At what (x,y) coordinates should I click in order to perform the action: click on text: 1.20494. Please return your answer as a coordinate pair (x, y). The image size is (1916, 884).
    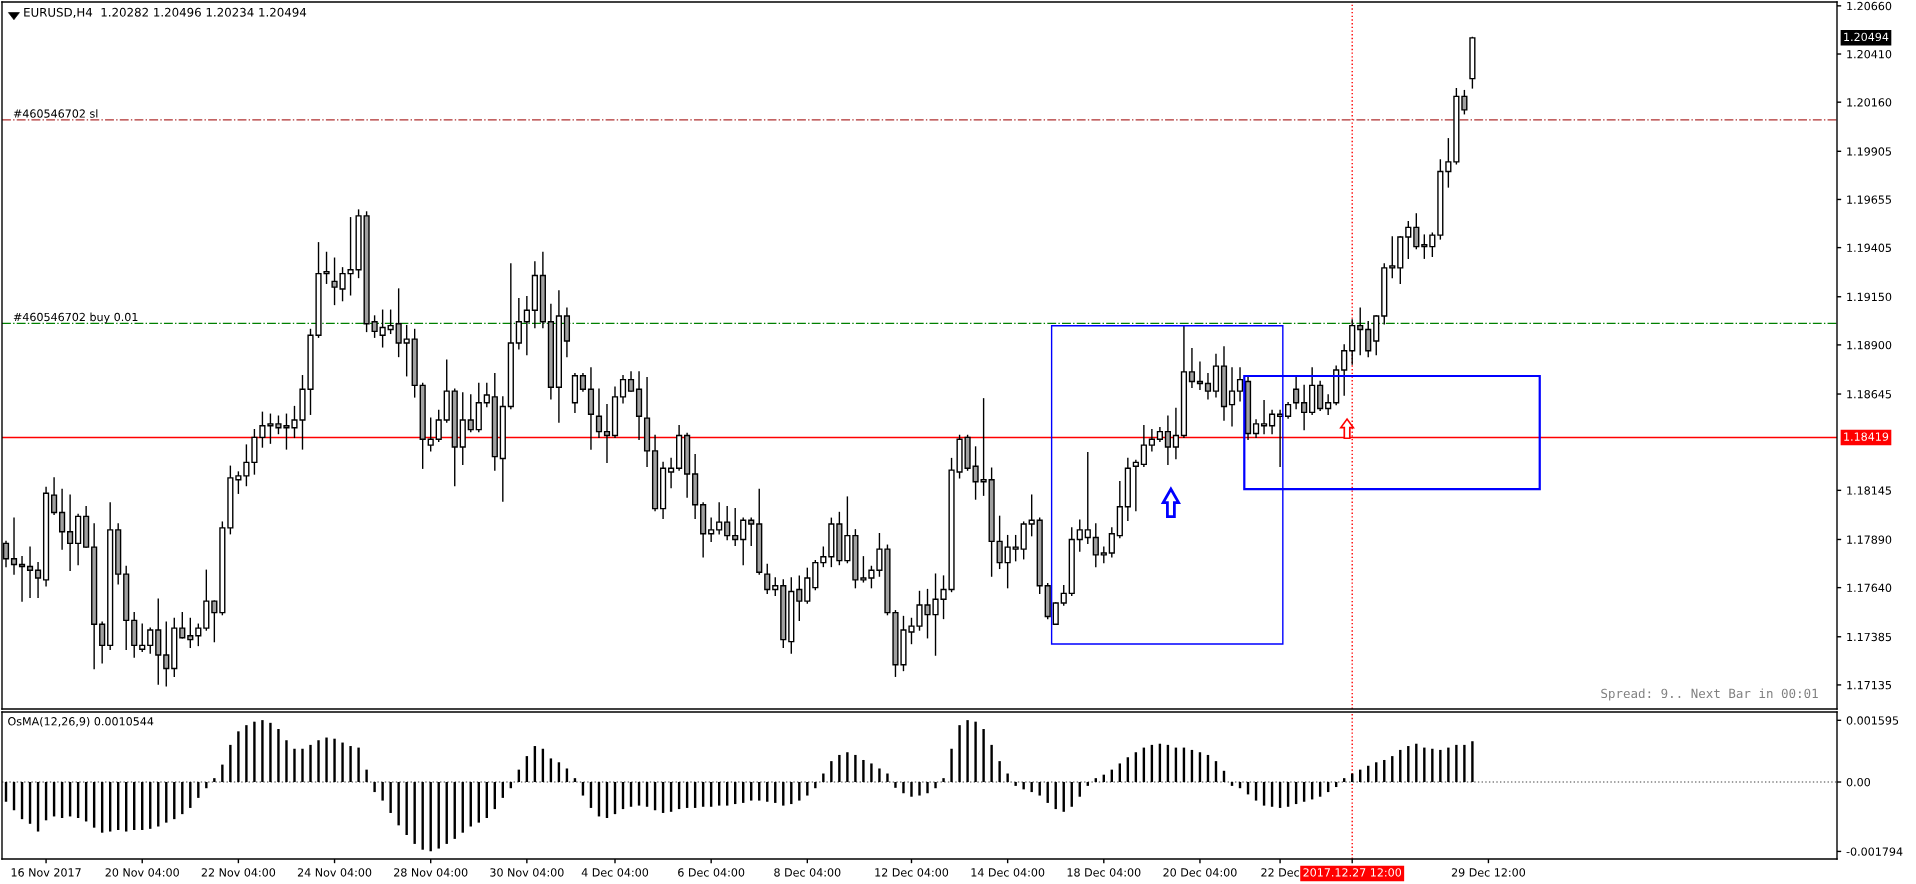
    Looking at the image, I should click on (1866, 37).